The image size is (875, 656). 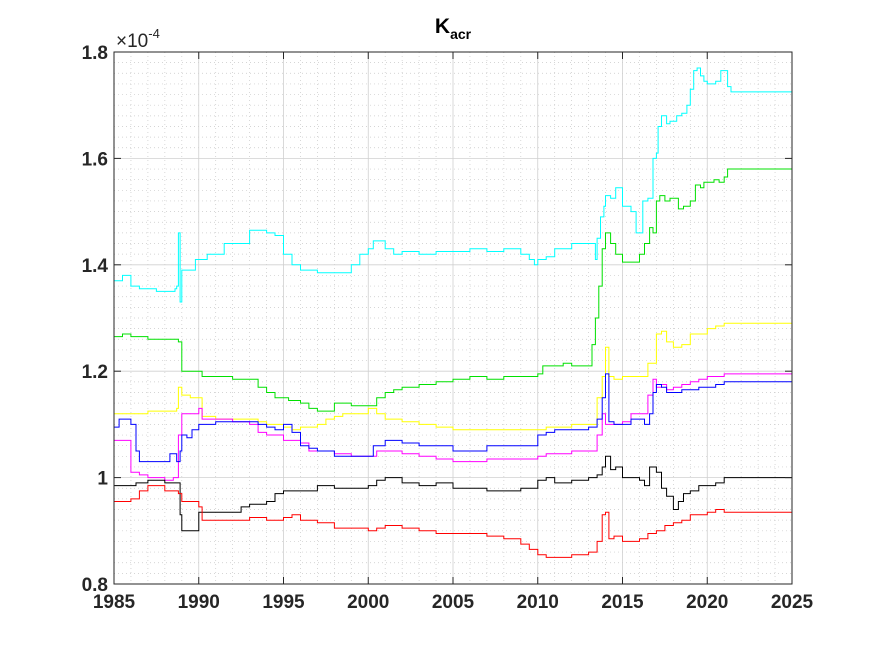 I want to click on y-axis-exponent: ×10⁻⁴, so click(x=138, y=39).